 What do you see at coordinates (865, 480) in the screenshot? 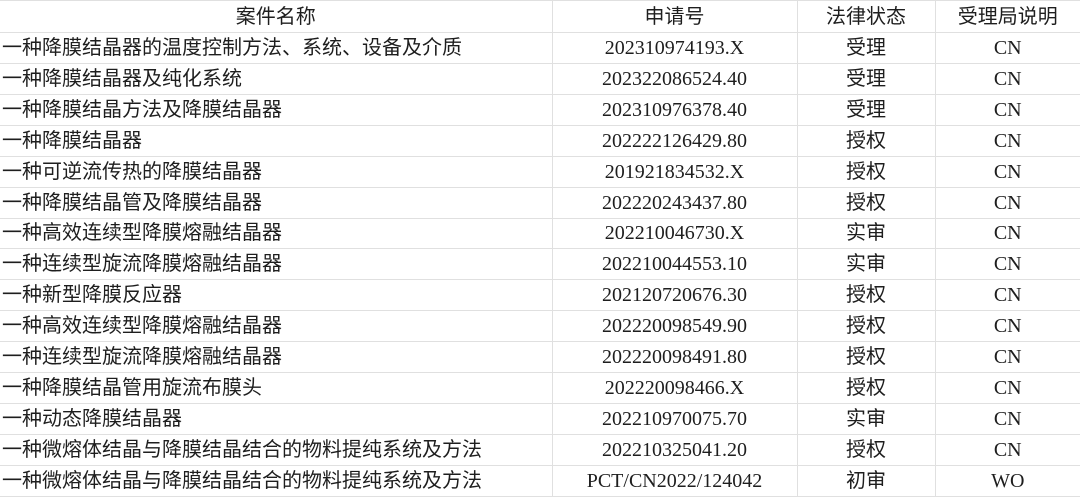
I see `cell-legal-status: 初审` at bounding box center [865, 480].